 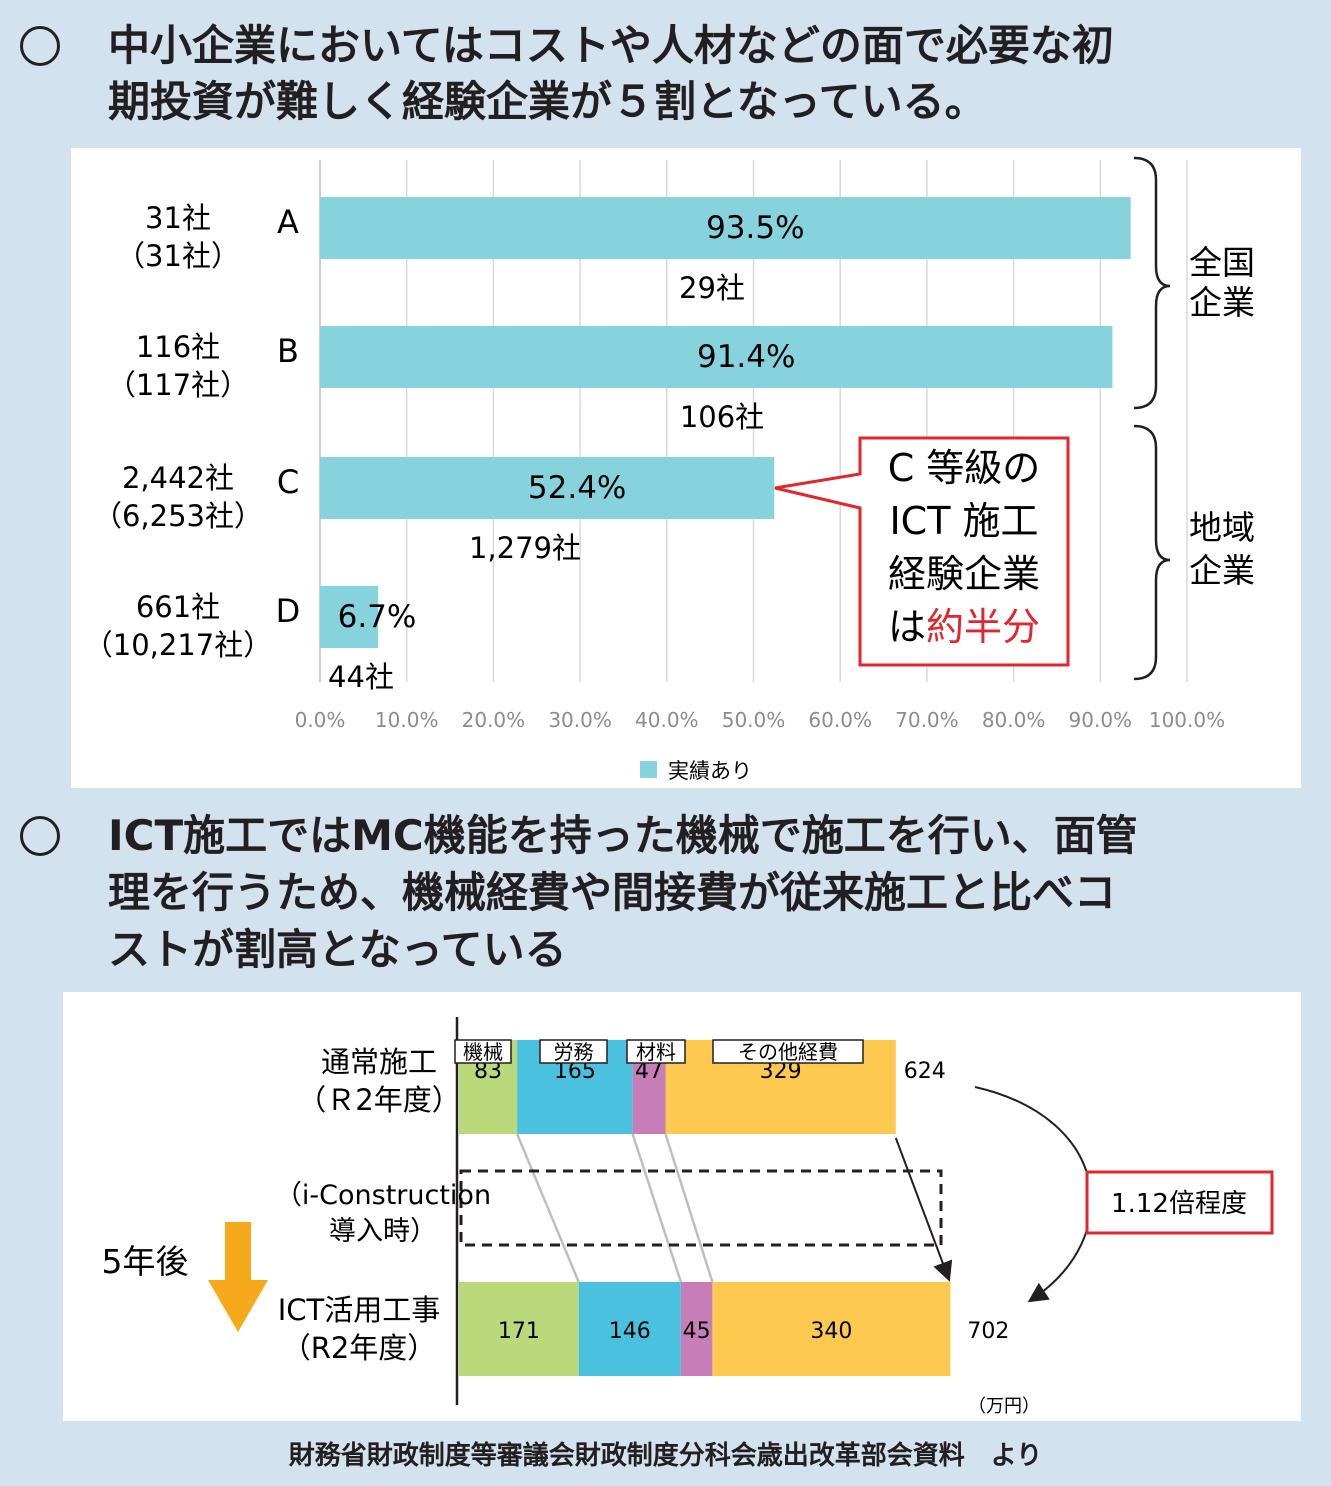 I want to click on x-tick-label: 30.0%, so click(x=580, y=720).